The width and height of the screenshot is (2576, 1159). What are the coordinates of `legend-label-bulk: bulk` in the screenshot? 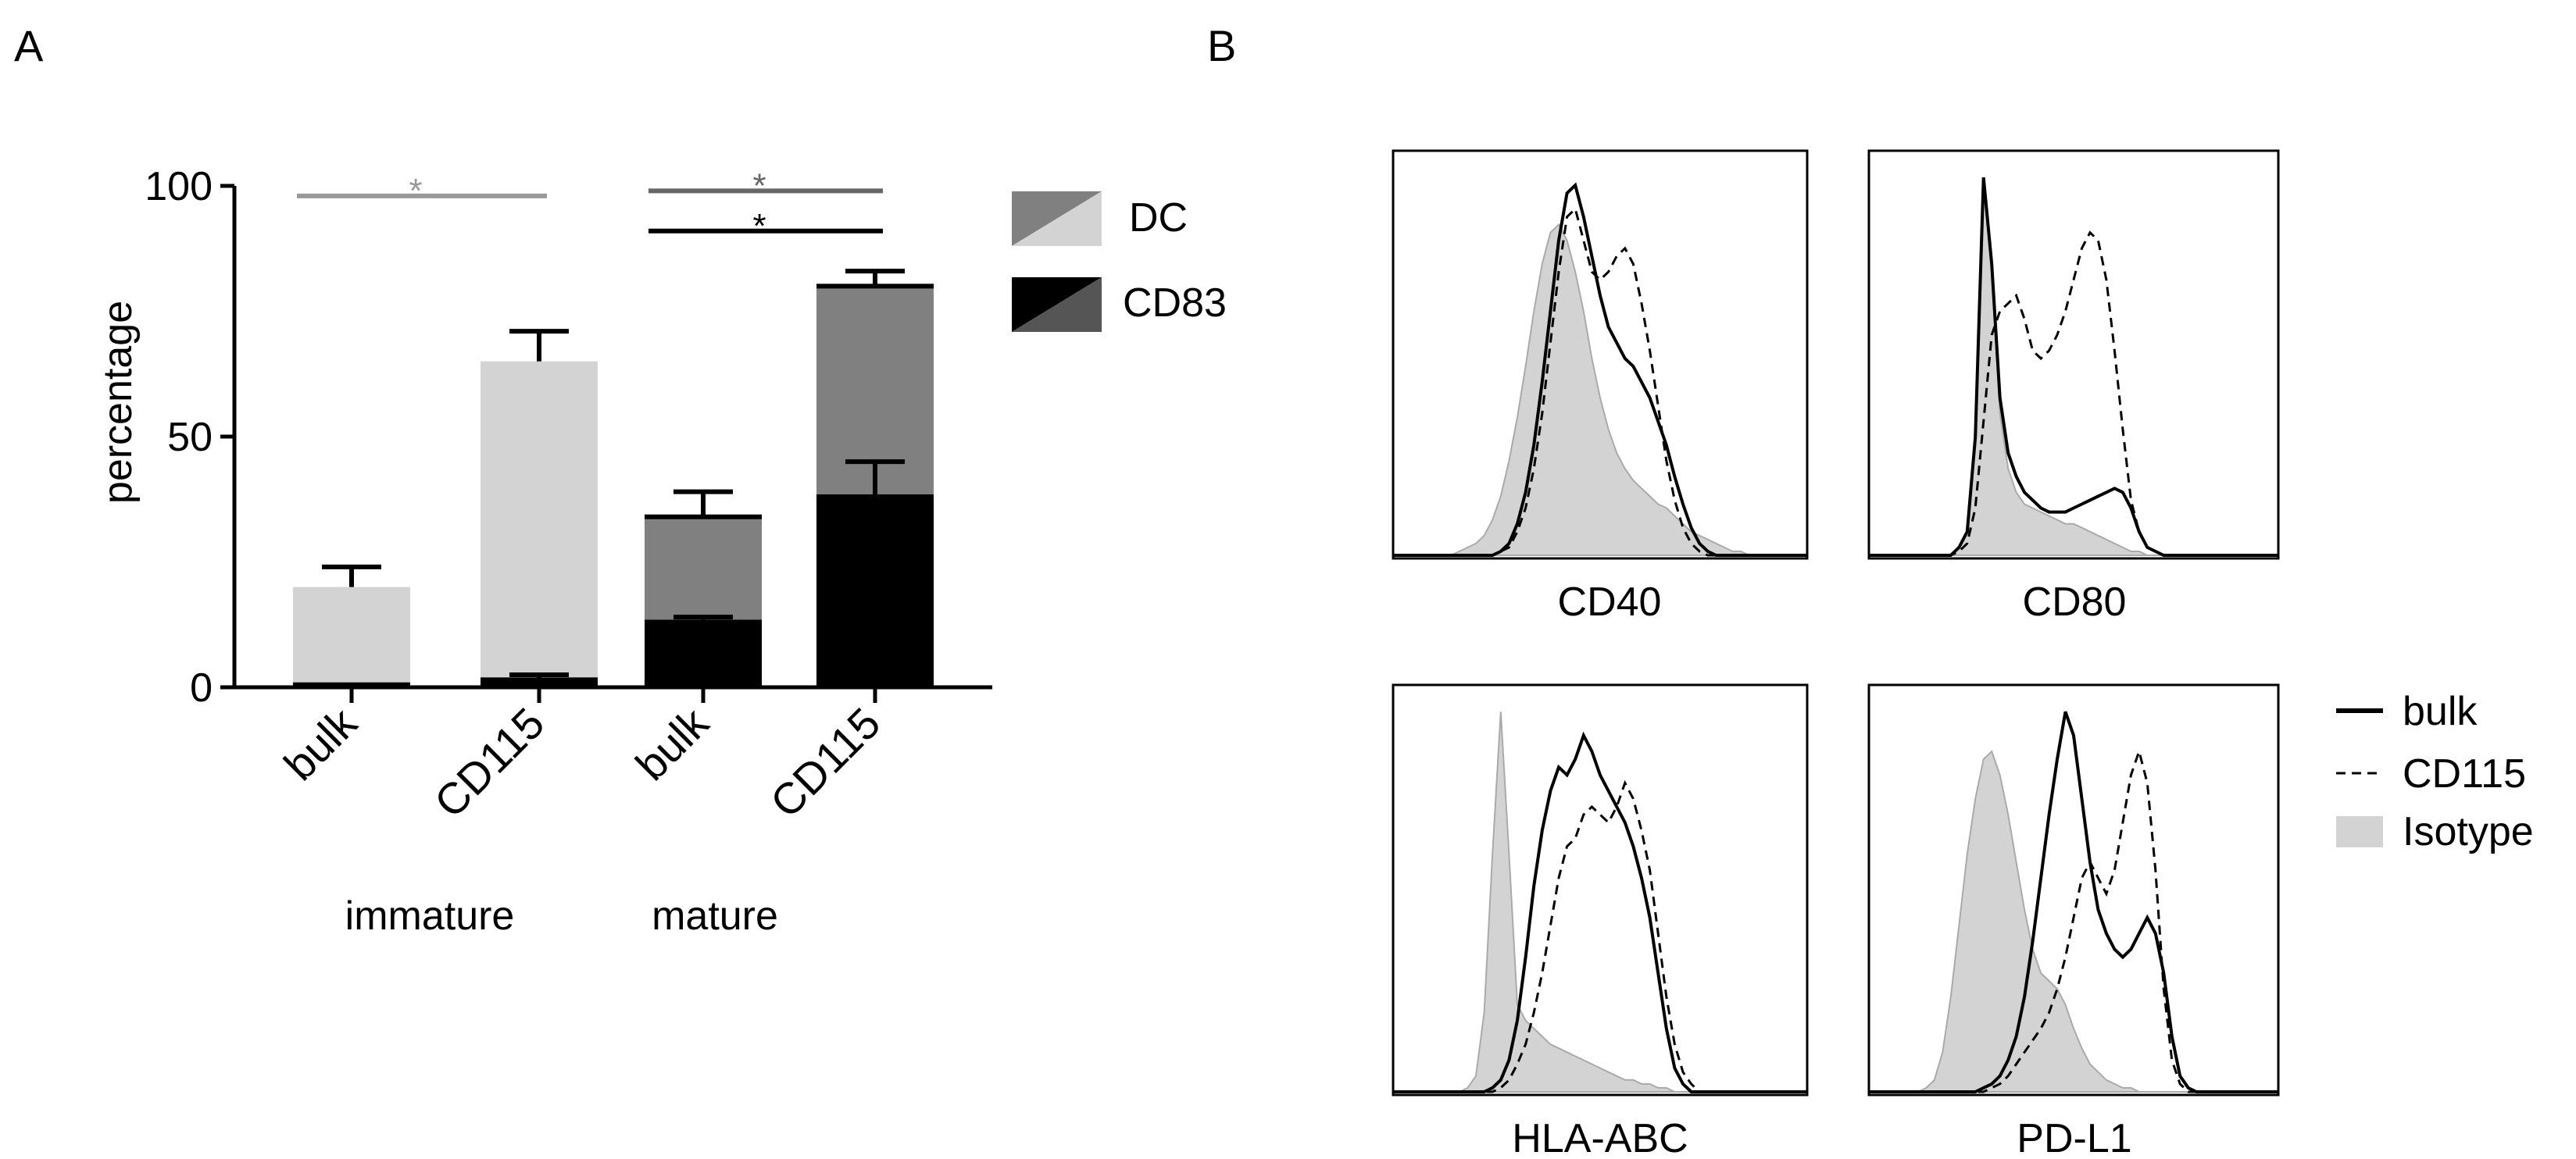 It's located at (2441, 711).